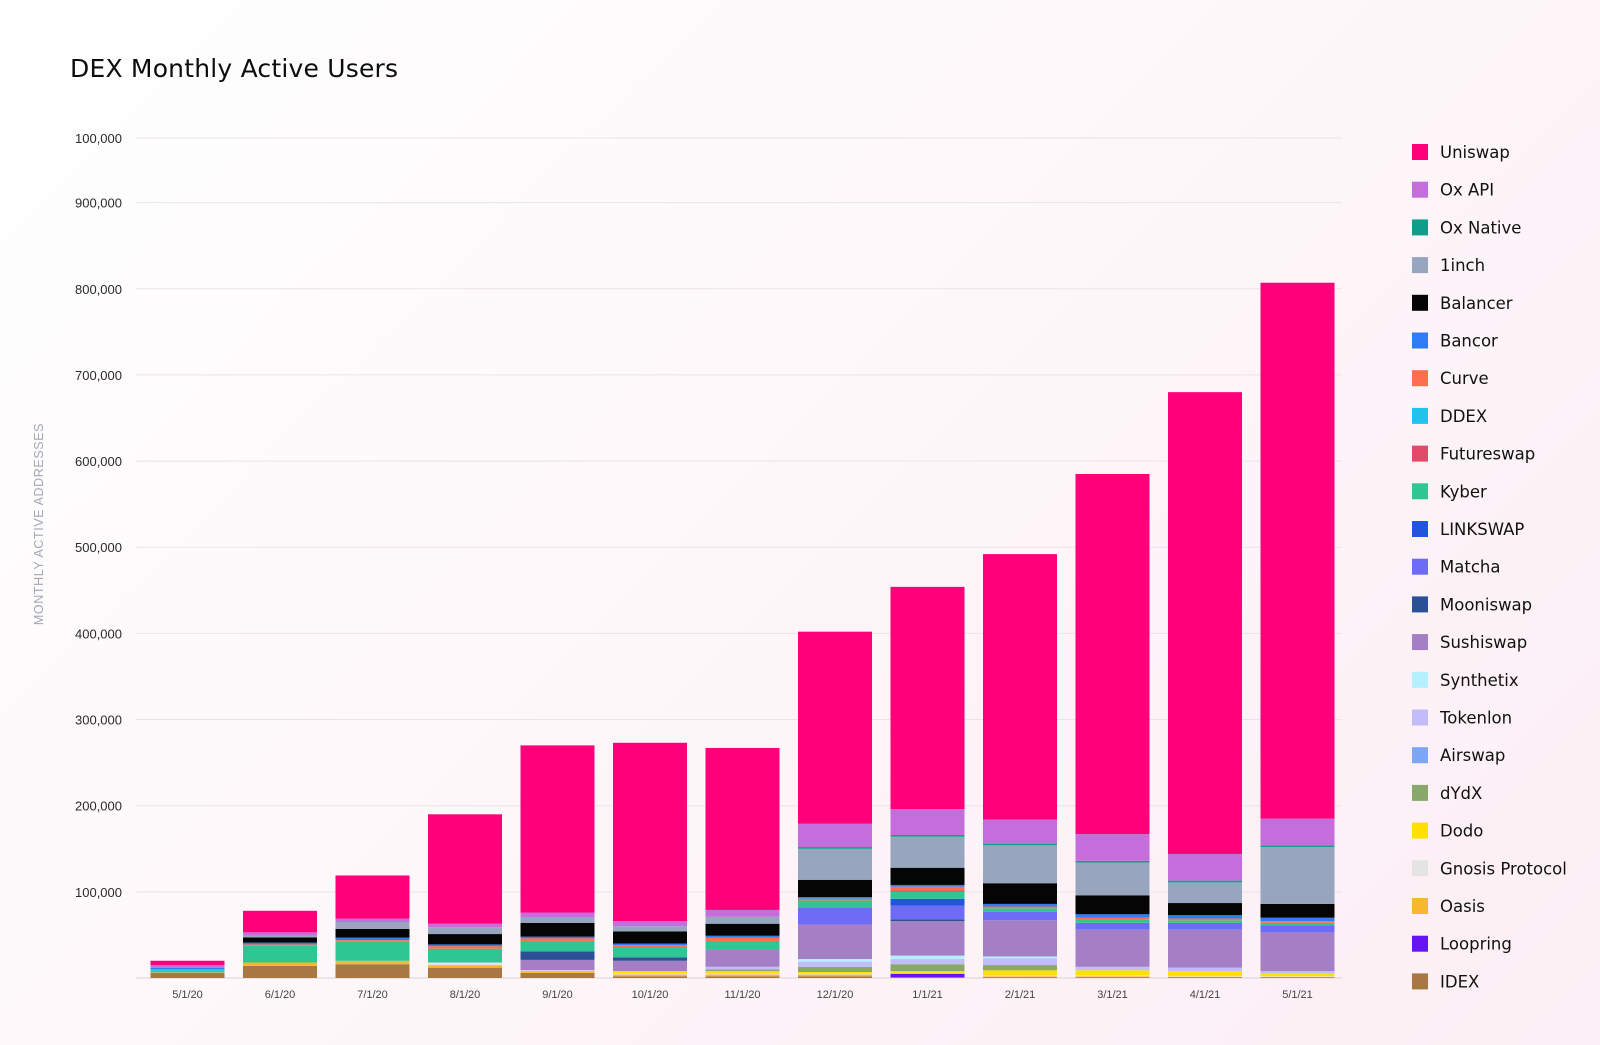  I want to click on legend-item: Ox API, so click(1453, 190).